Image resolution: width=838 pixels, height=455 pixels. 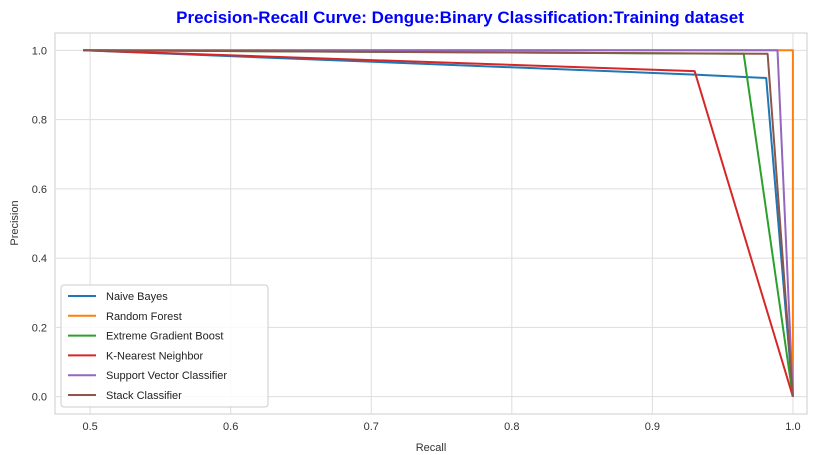 I want to click on y-tick-label: 0.4, so click(x=39, y=259).